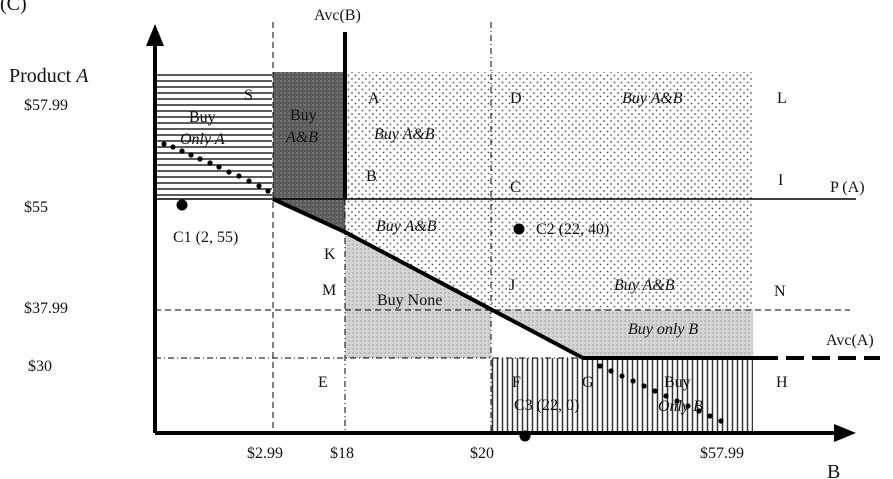 Image resolution: width=893 pixels, height=479 pixels. I want to click on demand-dots-a, so click(216, 167).